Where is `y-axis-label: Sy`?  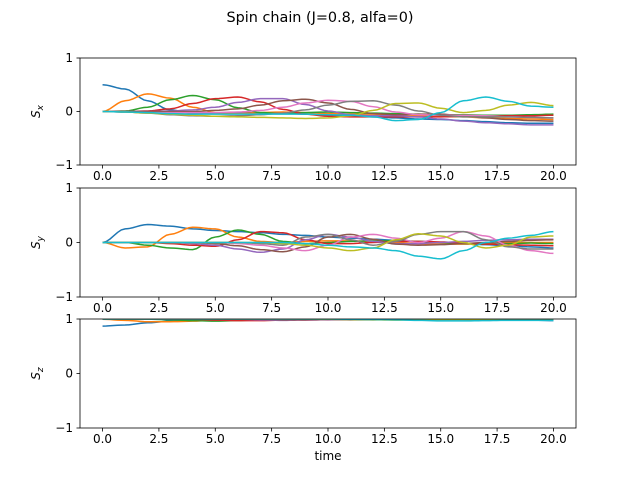 y-axis-label: Sy is located at coordinates (37, 242).